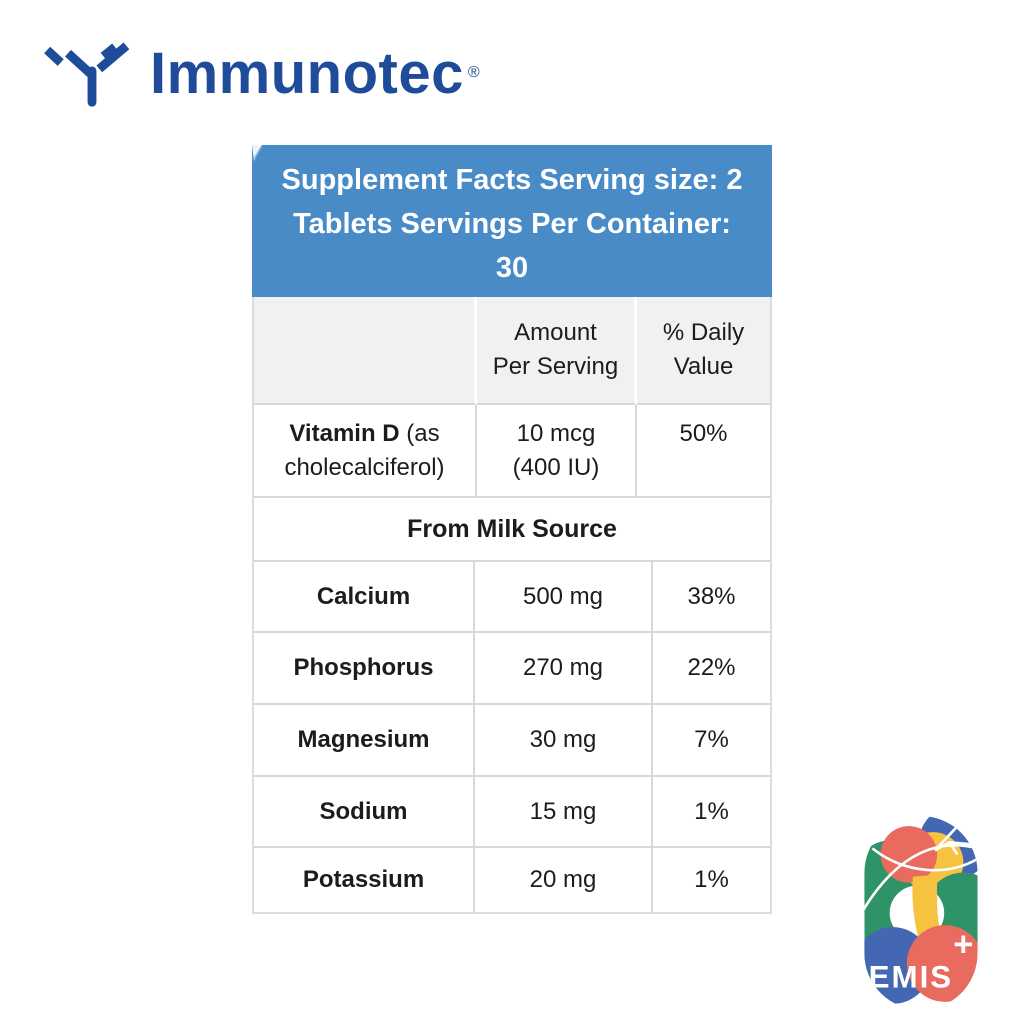 The width and height of the screenshot is (1024, 1024). I want to click on mineral-daily-value: 22%, so click(711, 669).